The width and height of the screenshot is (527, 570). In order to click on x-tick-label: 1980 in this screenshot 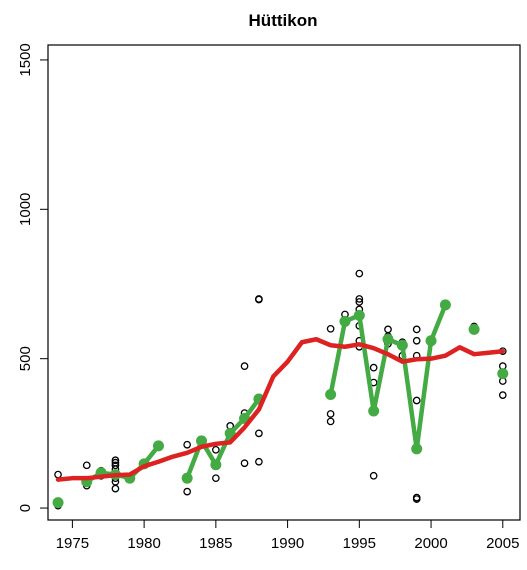, I will do `click(143, 543)`.